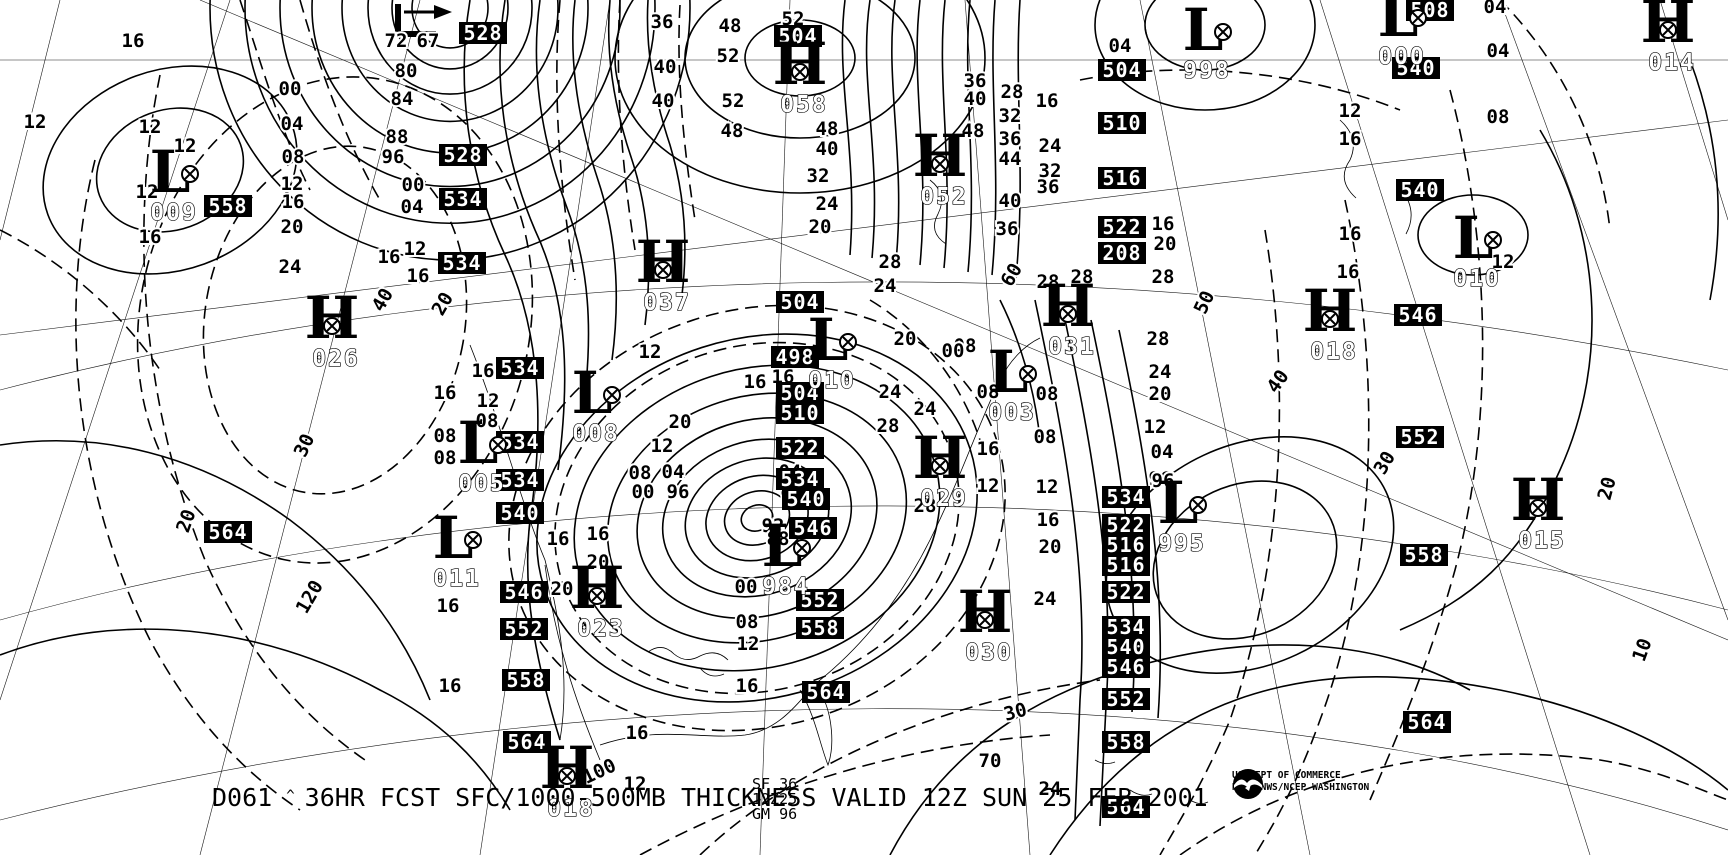 This screenshot has height=855, width=1728. What do you see at coordinates (1122, 123) in the screenshot?
I see `thickness-label-box: 510` at bounding box center [1122, 123].